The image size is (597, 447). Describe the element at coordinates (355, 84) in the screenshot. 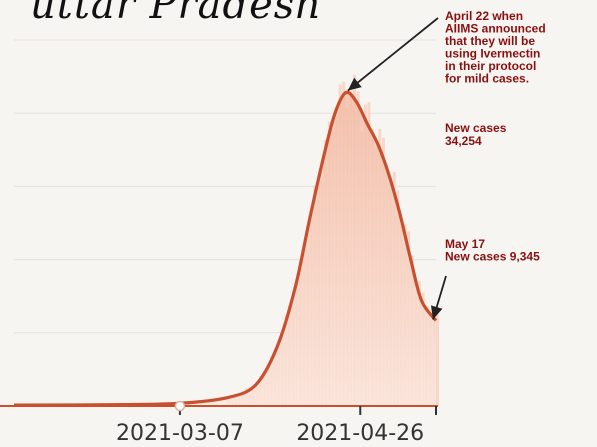

I see `arrow-head` at that location.